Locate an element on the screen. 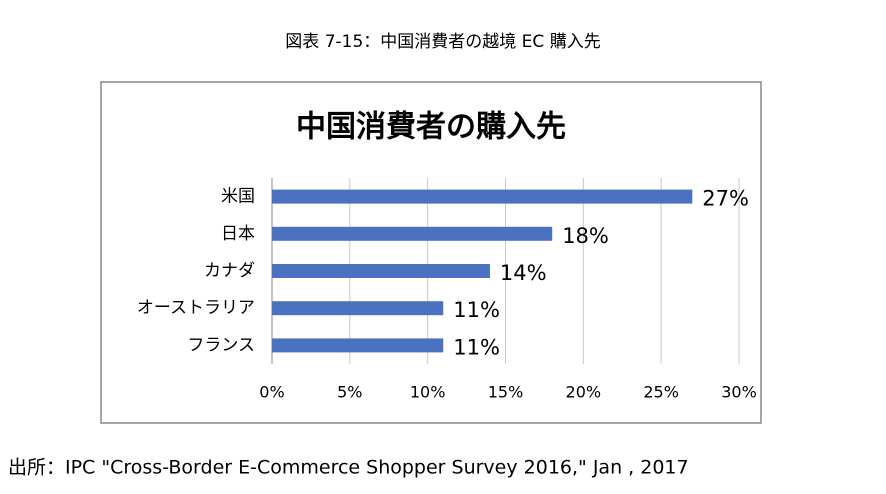 This screenshot has height=494, width=886. x-tick-label: 30% is located at coordinates (739, 392).